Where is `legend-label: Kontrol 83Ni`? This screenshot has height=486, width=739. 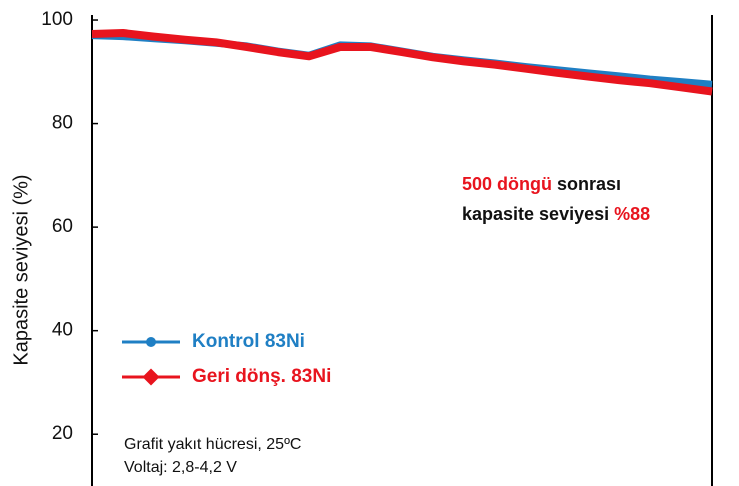 legend-label: Kontrol 83Ni is located at coordinates (248, 341).